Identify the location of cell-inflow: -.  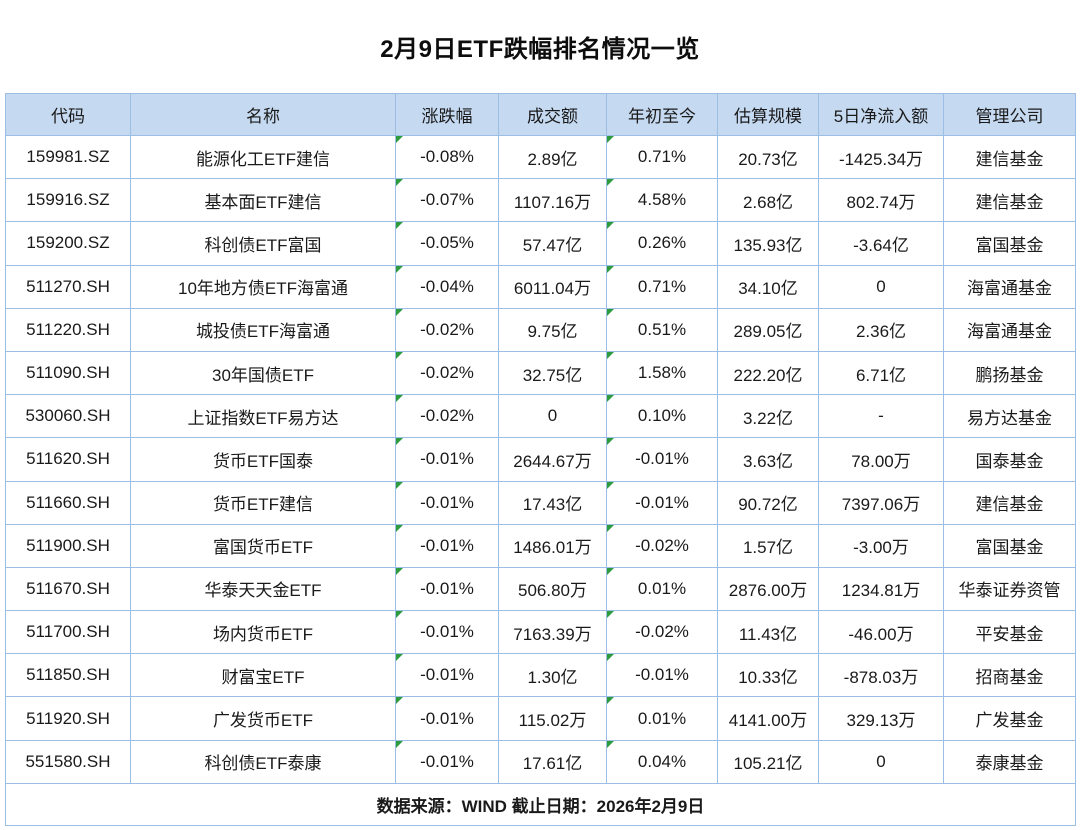
(881, 416).